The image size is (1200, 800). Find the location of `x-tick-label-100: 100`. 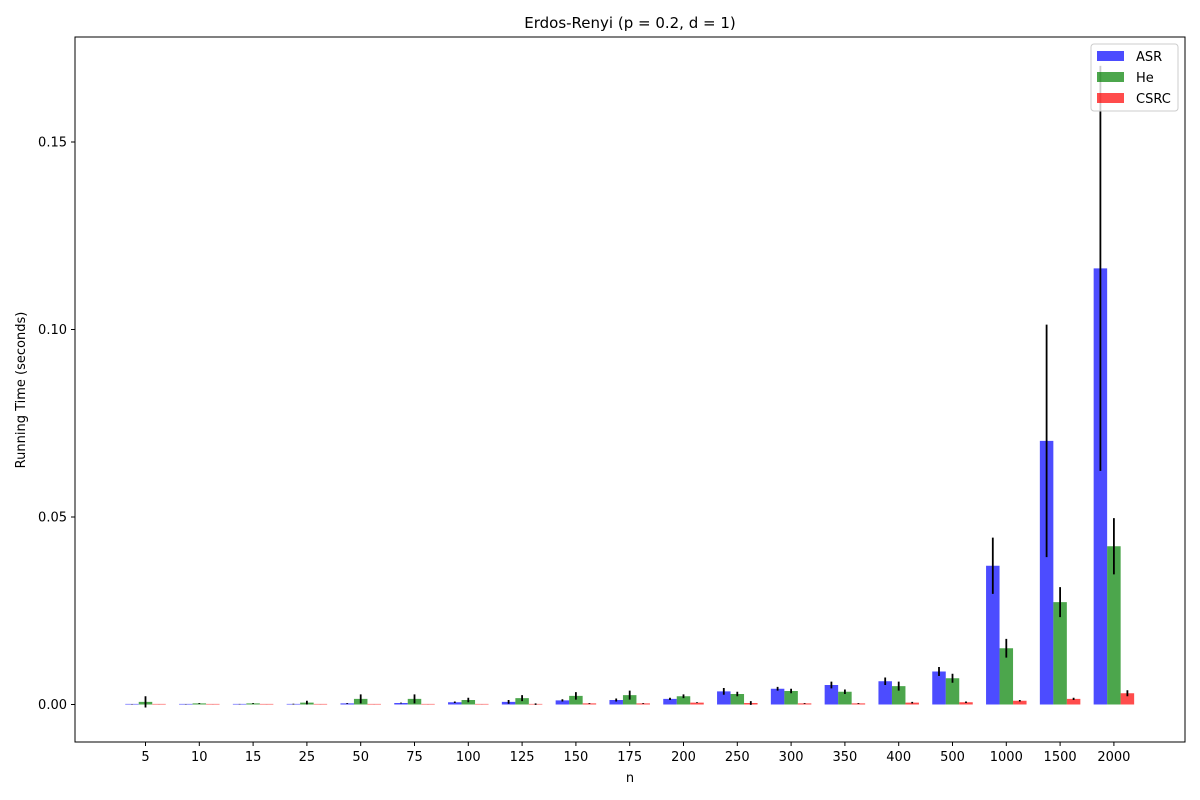

x-tick-label-100: 100 is located at coordinates (468, 757).